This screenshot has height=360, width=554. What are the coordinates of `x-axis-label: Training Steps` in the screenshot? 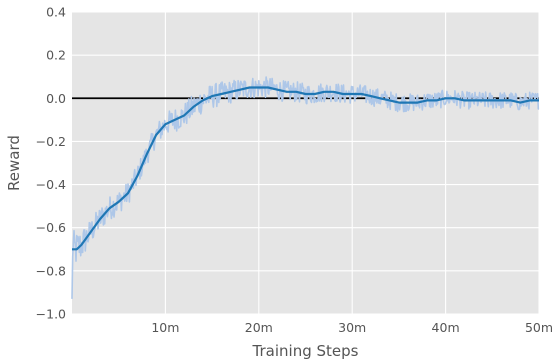 It's located at (305, 351).